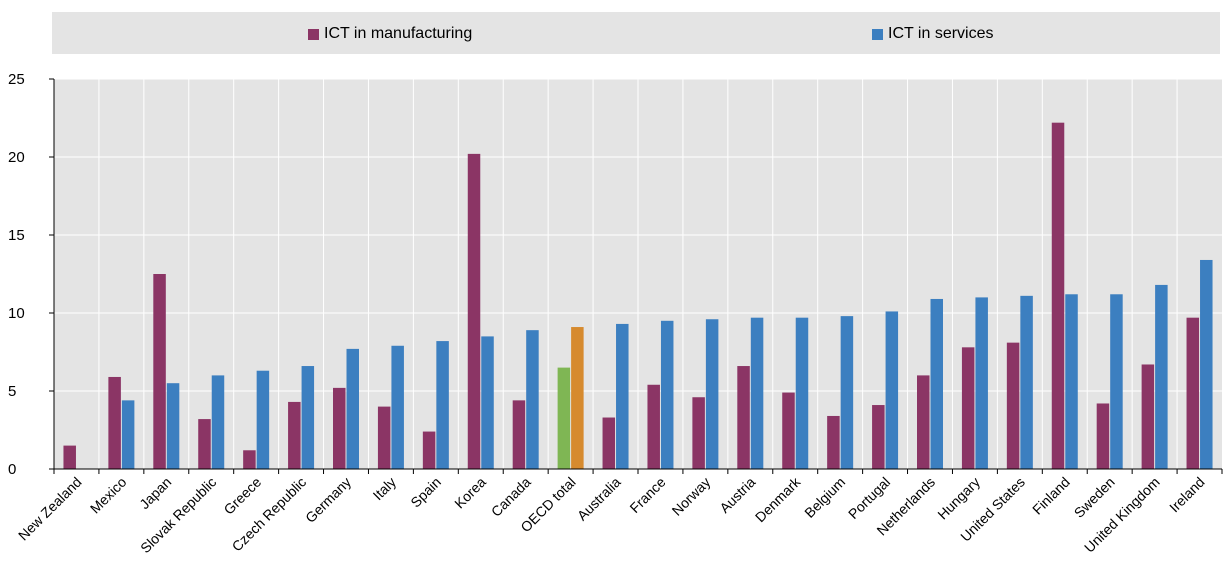  I want to click on legend-item-services: ICT in services, so click(933, 34).